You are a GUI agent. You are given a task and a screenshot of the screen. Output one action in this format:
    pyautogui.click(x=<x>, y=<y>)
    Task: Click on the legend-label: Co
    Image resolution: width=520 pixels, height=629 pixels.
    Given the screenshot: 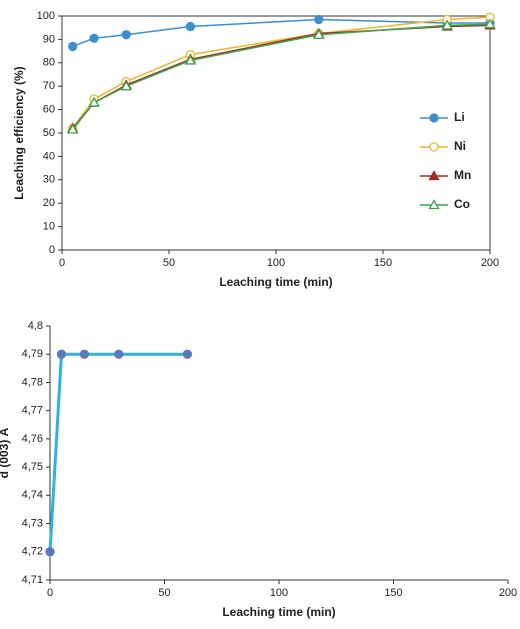 What is the action you would take?
    pyautogui.click(x=462, y=204)
    